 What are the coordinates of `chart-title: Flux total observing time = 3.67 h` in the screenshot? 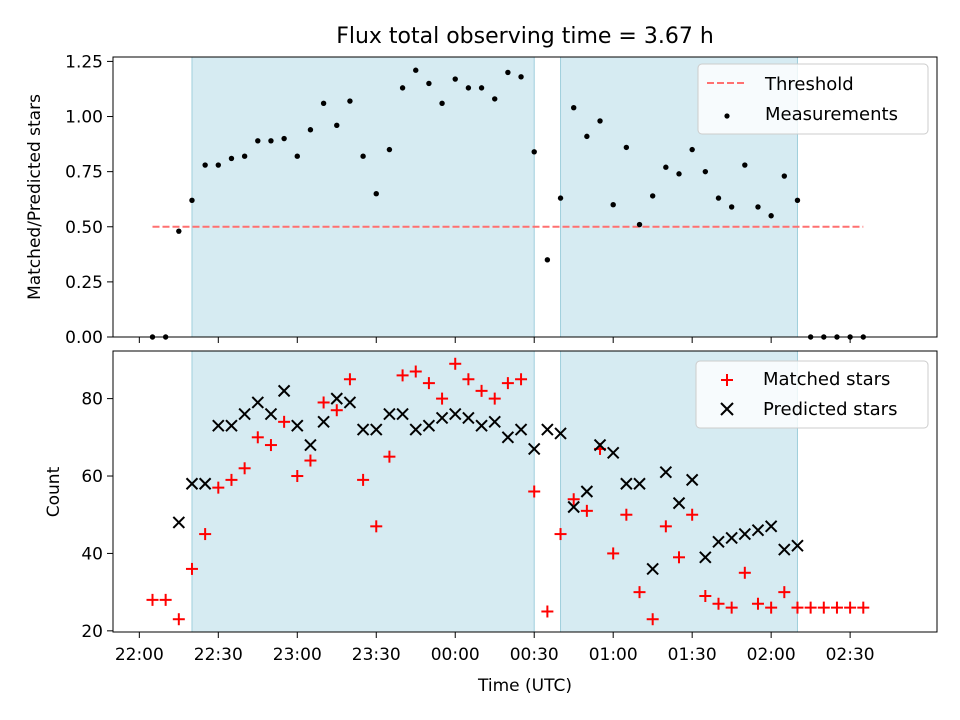 It's located at (525, 36).